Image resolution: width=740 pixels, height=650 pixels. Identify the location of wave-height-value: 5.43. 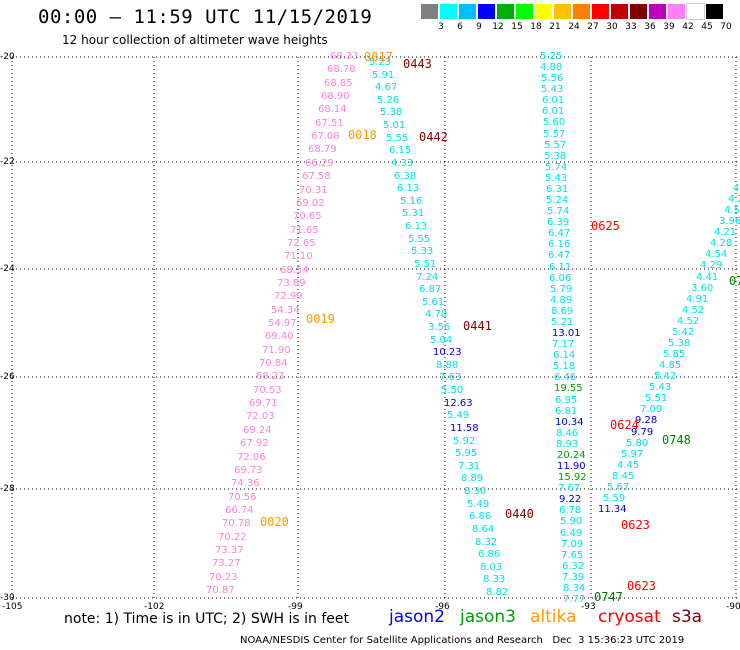
(556, 178).